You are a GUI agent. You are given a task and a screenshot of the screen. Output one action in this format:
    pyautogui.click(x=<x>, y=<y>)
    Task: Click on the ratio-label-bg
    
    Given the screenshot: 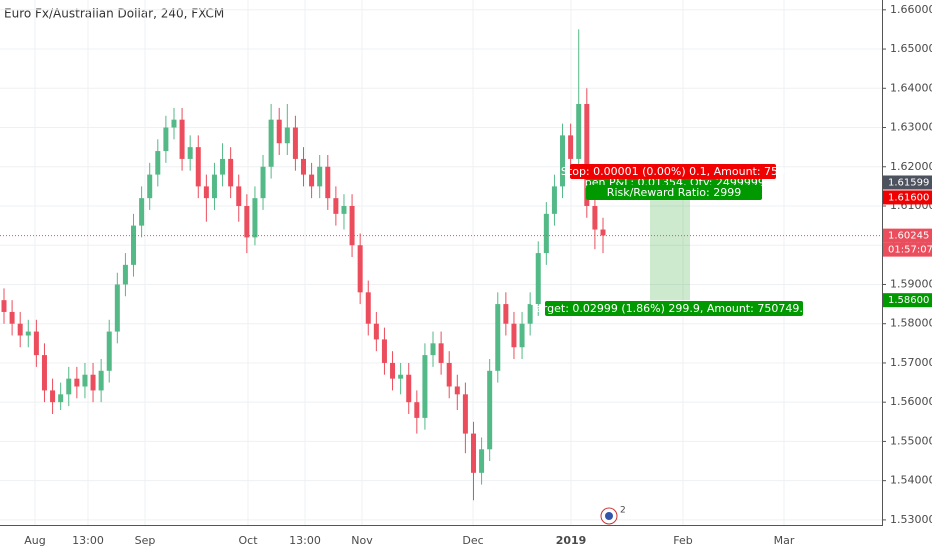 What is the action you would take?
    pyautogui.click(x=674, y=192)
    